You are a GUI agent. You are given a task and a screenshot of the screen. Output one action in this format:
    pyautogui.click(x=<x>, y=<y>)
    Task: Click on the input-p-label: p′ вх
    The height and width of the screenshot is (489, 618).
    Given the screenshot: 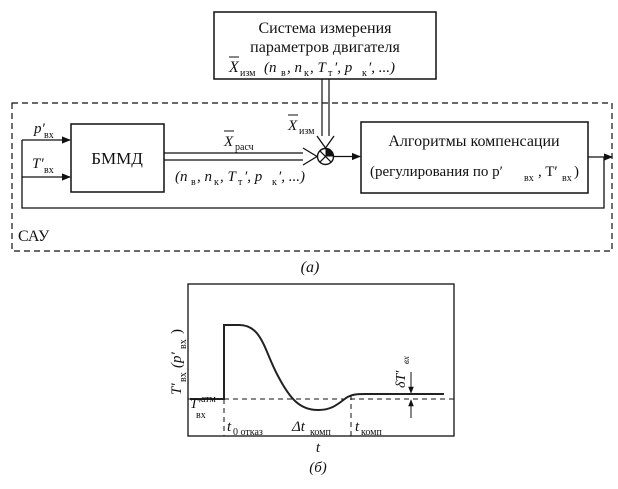 What is the action you would take?
    pyautogui.click(x=43, y=131)
    